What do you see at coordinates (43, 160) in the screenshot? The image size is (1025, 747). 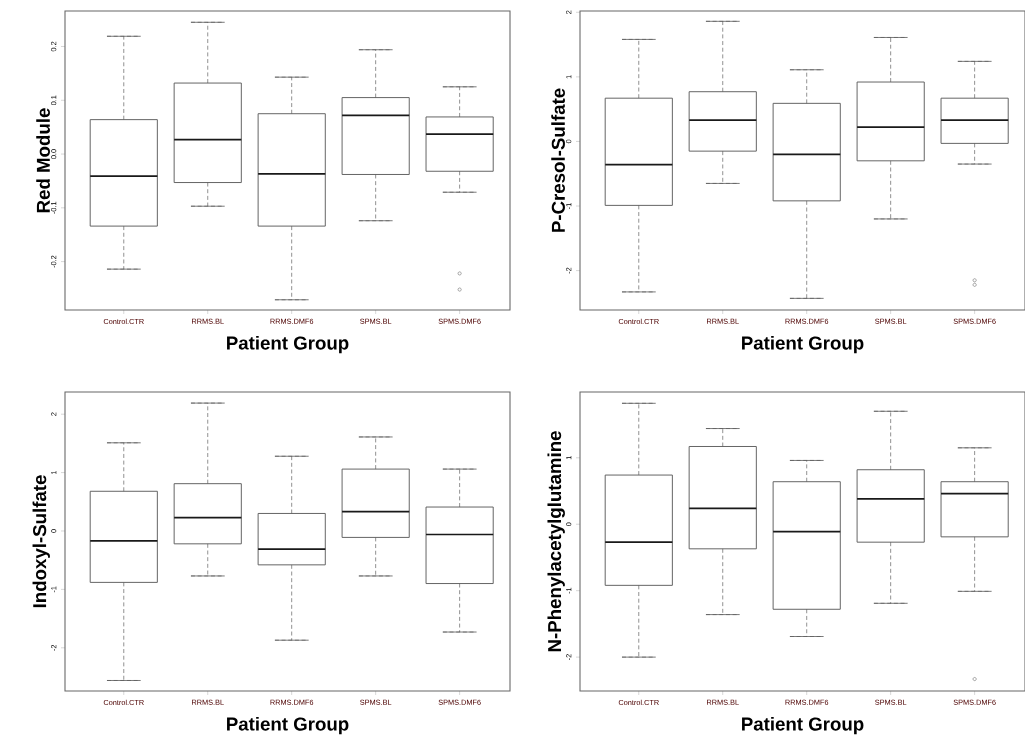 I see `y-axis-title: Red Module` at bounding box center [43, 160].